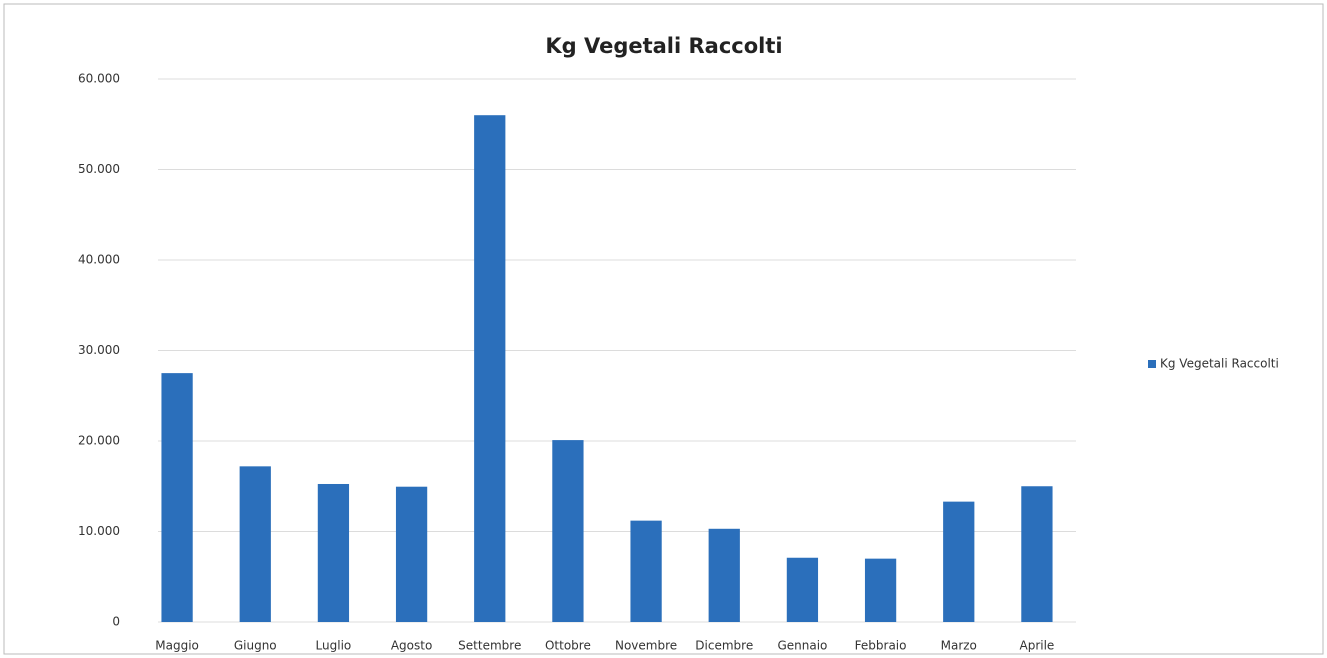  Describe the element at coordinates (663, 46) in the screenshot. I see `chart-title: Kg Vegetali Raccolti` at that location.